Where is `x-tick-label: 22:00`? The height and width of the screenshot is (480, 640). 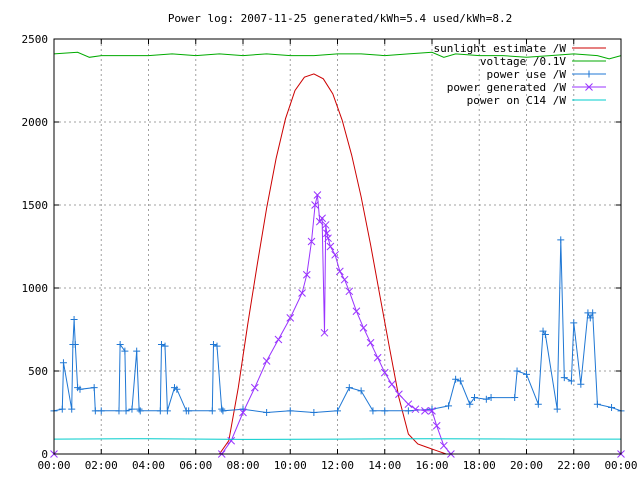
x-tick-label: 22:00 is located at coordinates (573, 465).